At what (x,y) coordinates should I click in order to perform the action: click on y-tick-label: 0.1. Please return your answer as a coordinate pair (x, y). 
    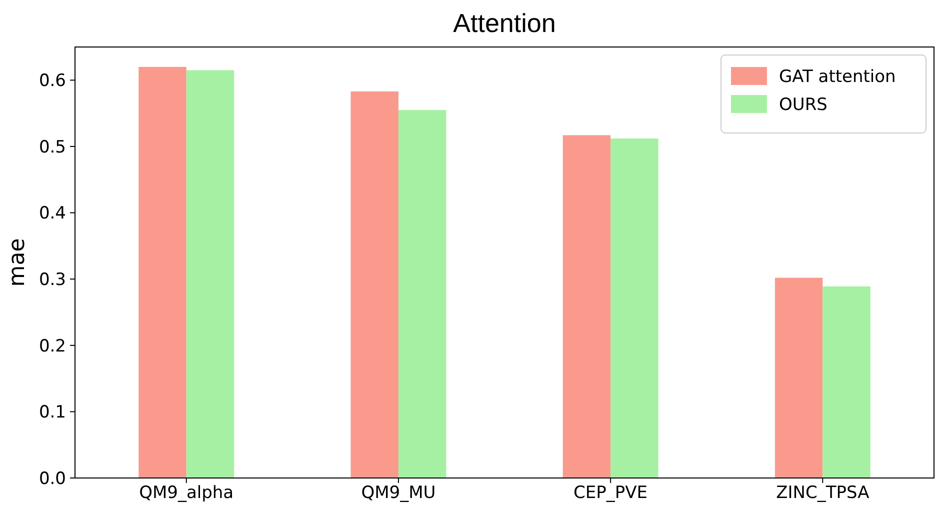
    Looking at the image, I should click on (52, 412).